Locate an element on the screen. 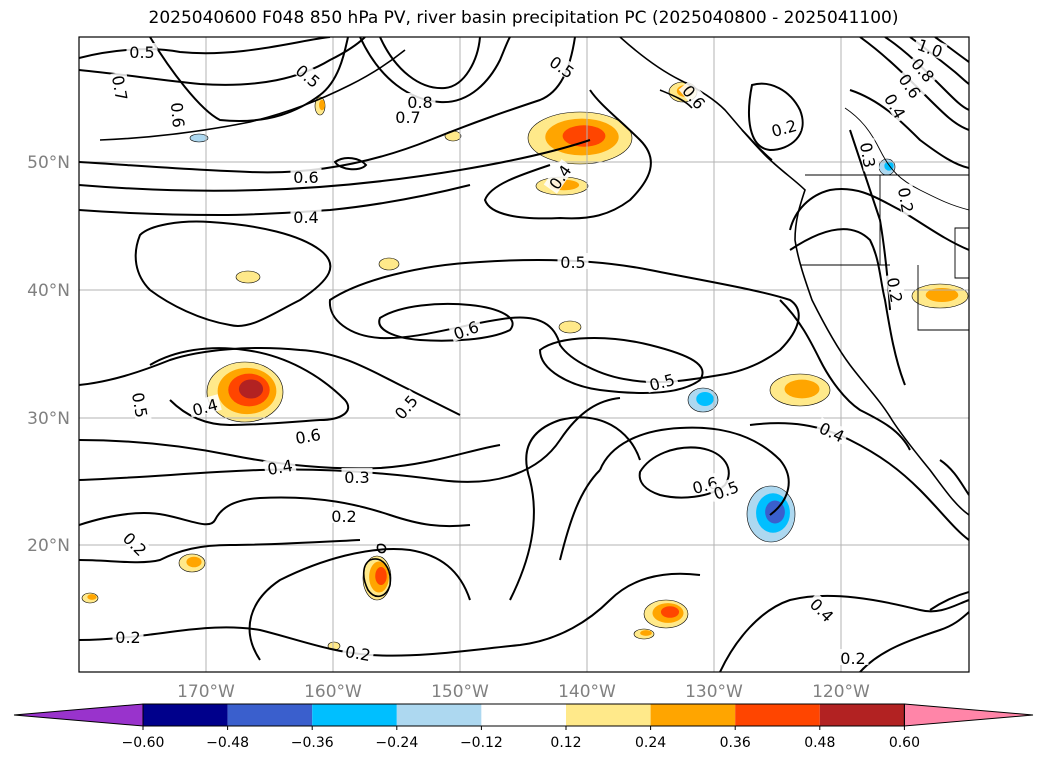 This screenshot has height=765, width=1047. contour-label: 0.7 is located at coordinates (120, 88).